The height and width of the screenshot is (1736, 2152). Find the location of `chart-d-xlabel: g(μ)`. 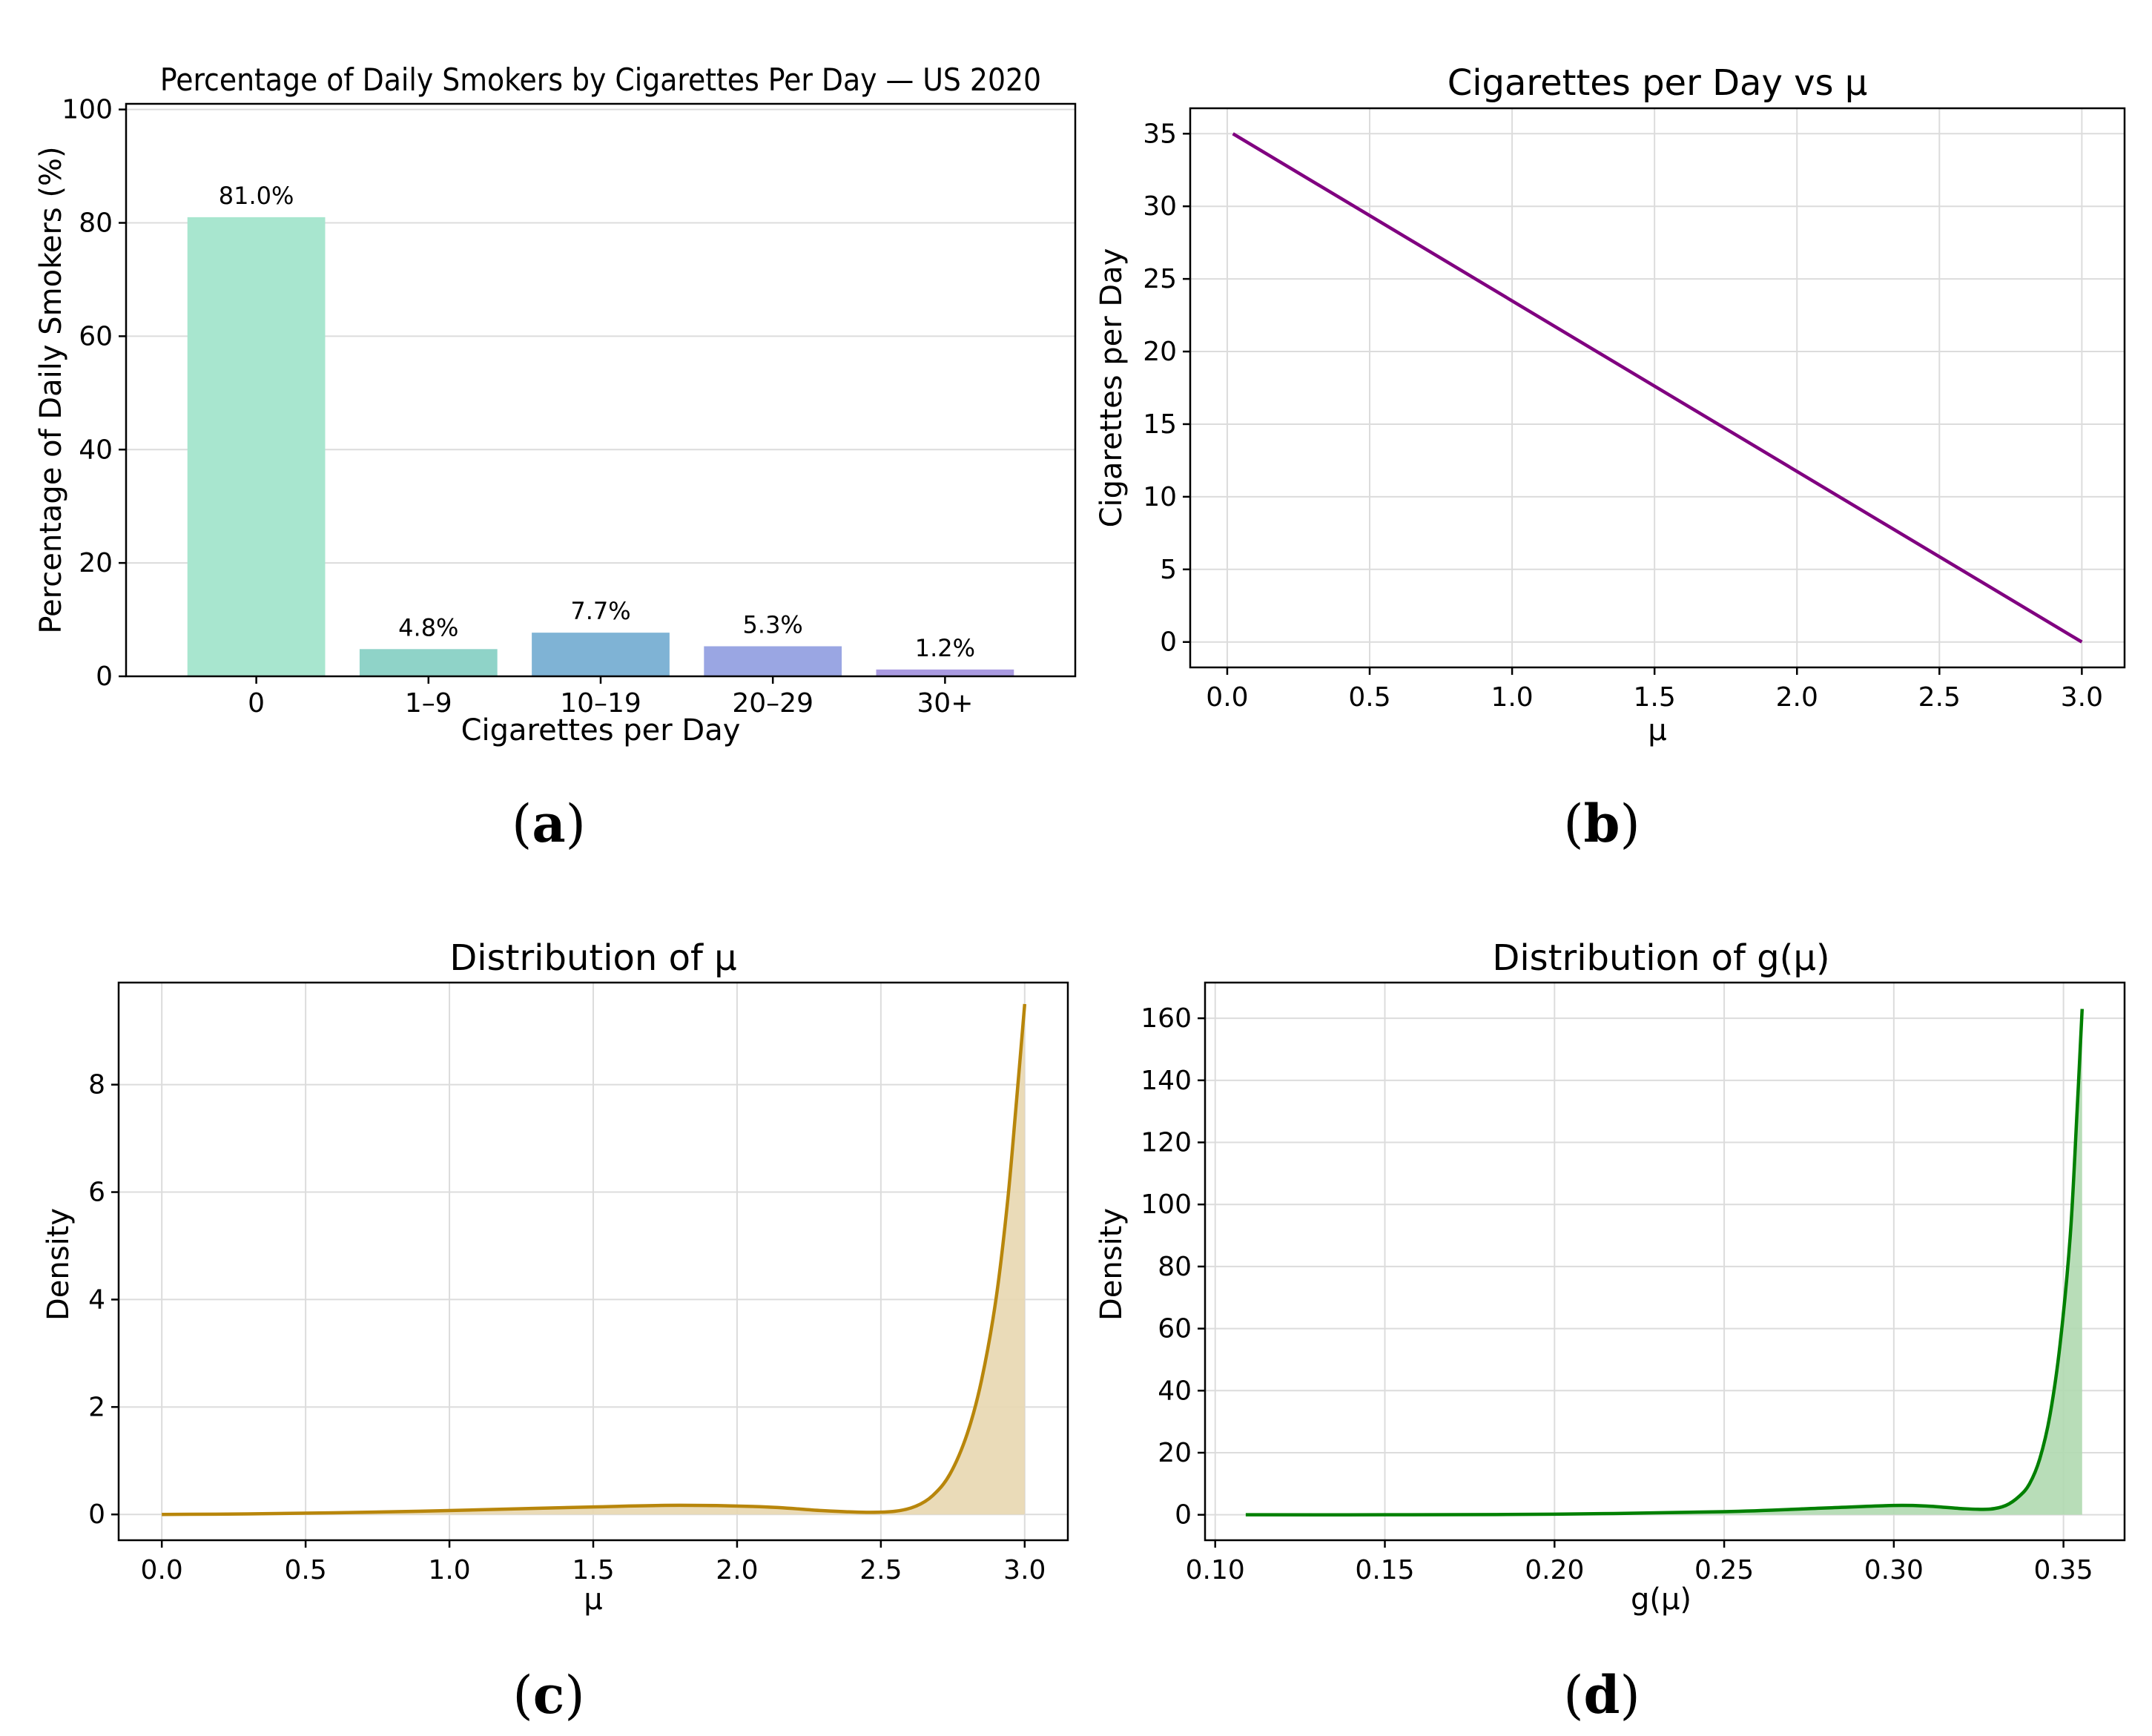

chart-d-xlabel: g(μ) is located at coordinates (1661, 1600).